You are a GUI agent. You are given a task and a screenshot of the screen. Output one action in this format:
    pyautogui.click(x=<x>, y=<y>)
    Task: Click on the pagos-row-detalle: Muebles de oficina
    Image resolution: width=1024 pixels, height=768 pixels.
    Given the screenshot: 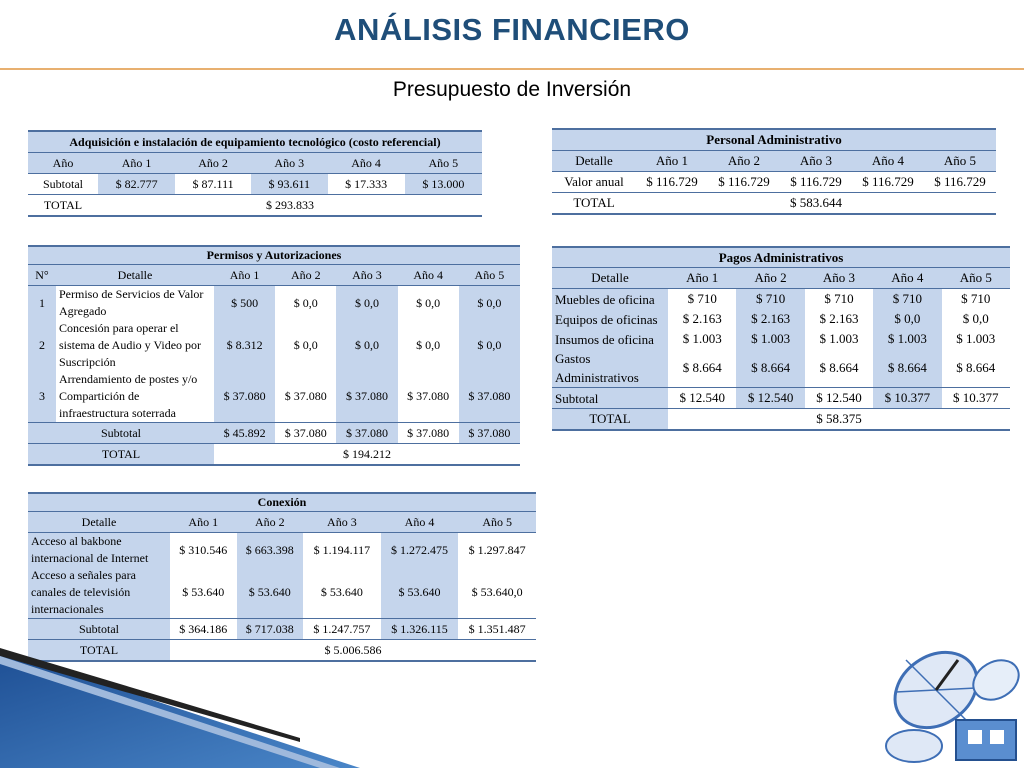 What is the action you would take?
    pyautogui.click(x=610, y=298)
    